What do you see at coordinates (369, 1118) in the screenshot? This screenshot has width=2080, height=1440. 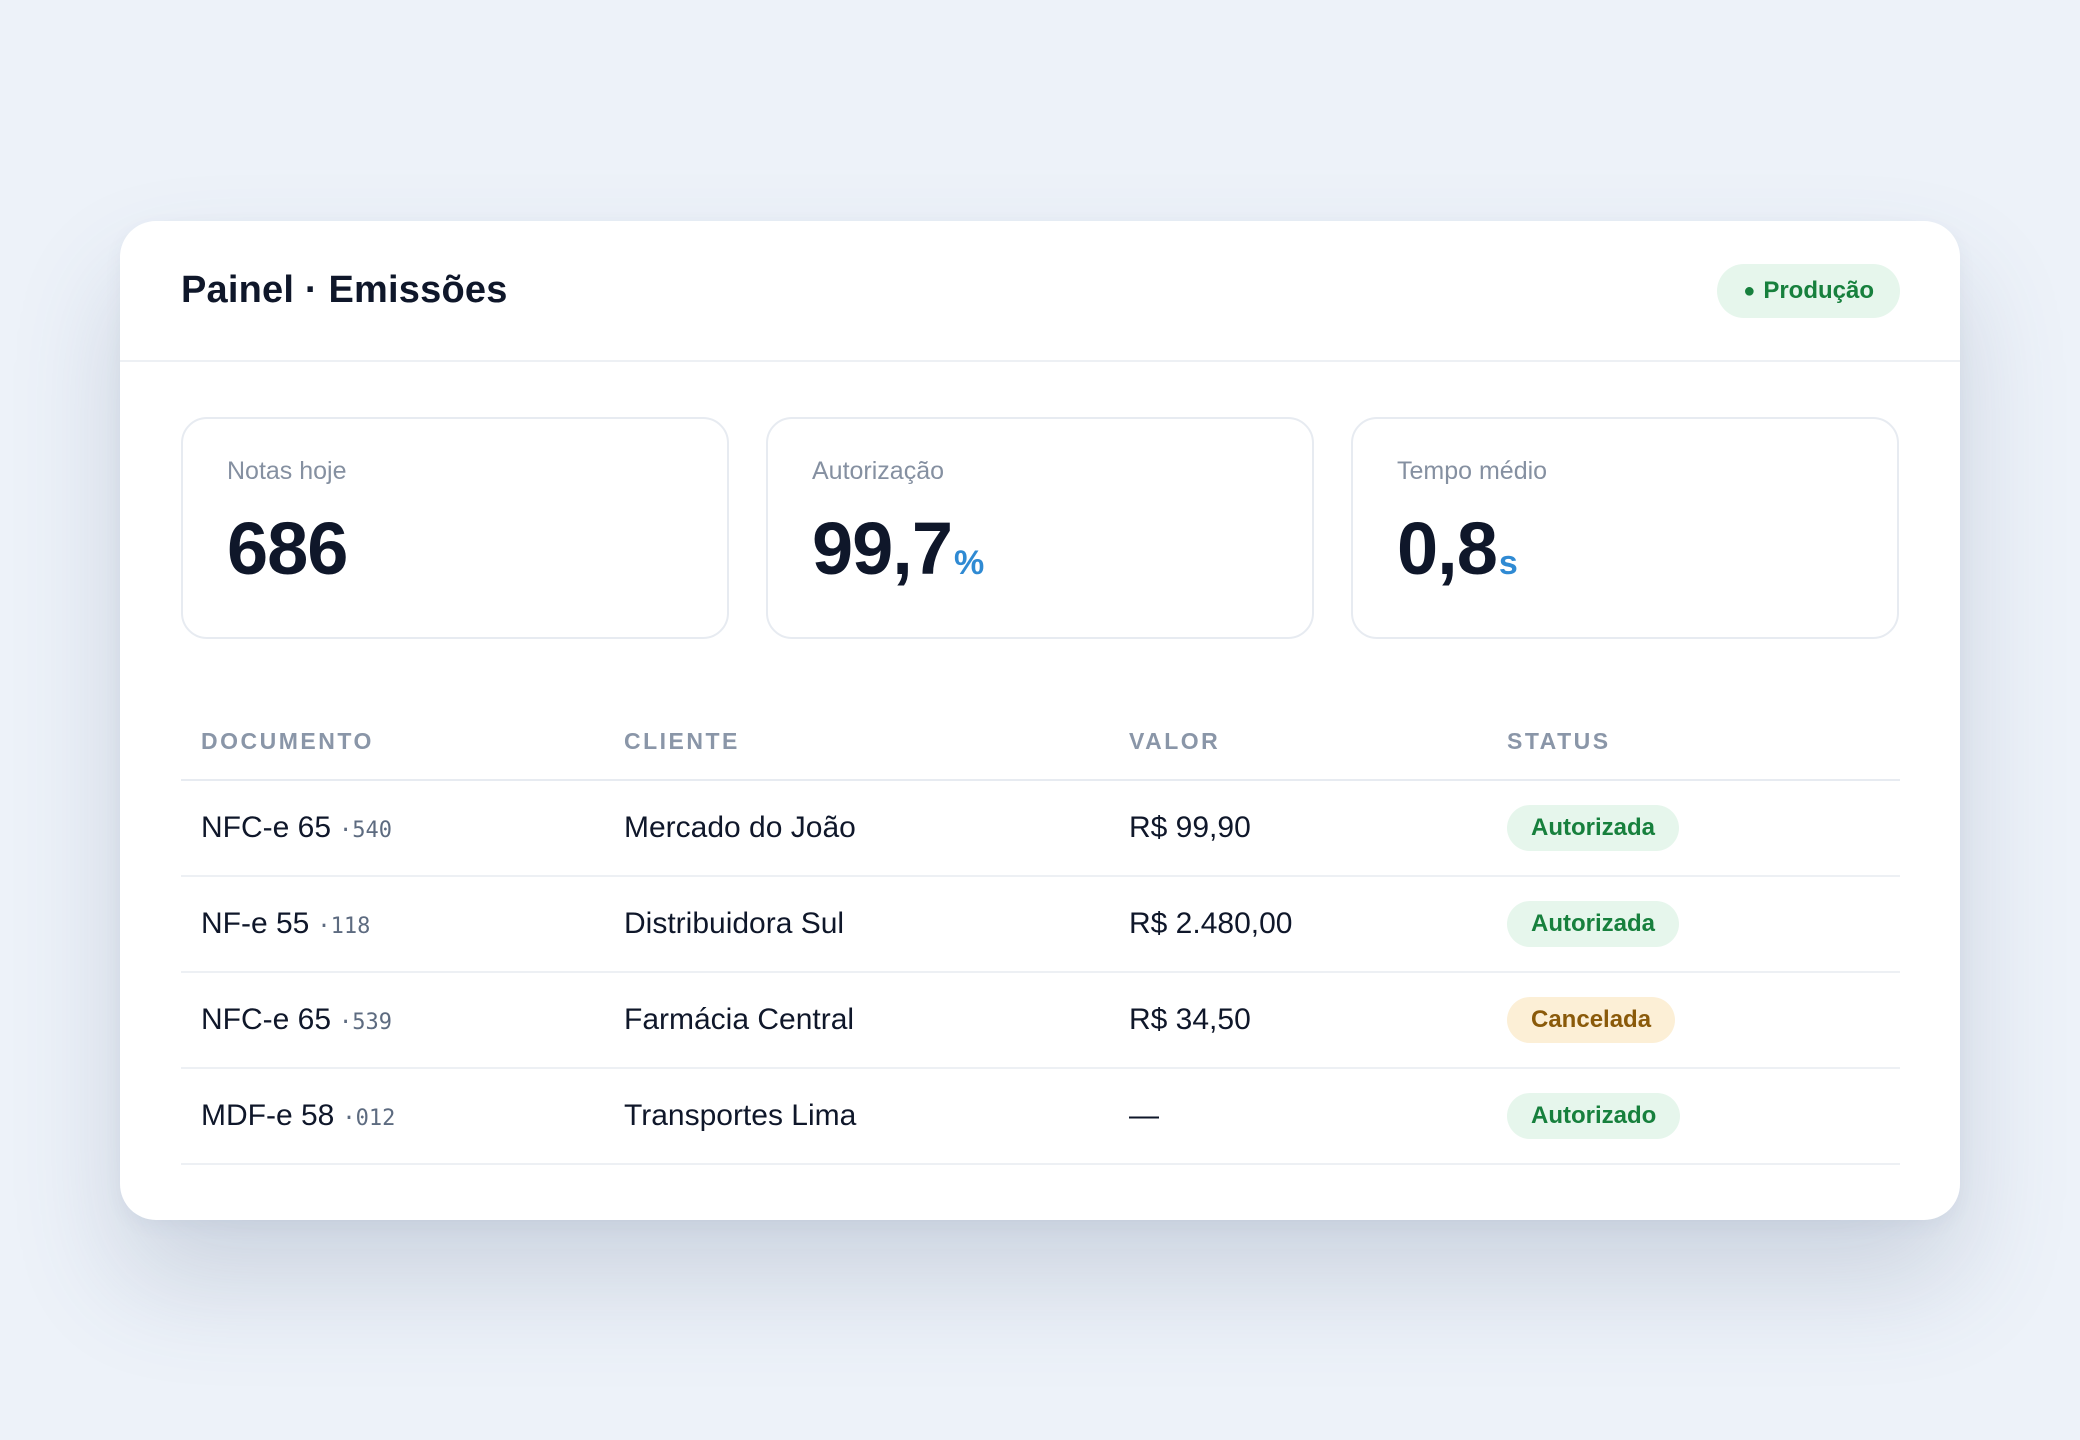 I see `document-number: ·012` at bounding box center [369, 1118].